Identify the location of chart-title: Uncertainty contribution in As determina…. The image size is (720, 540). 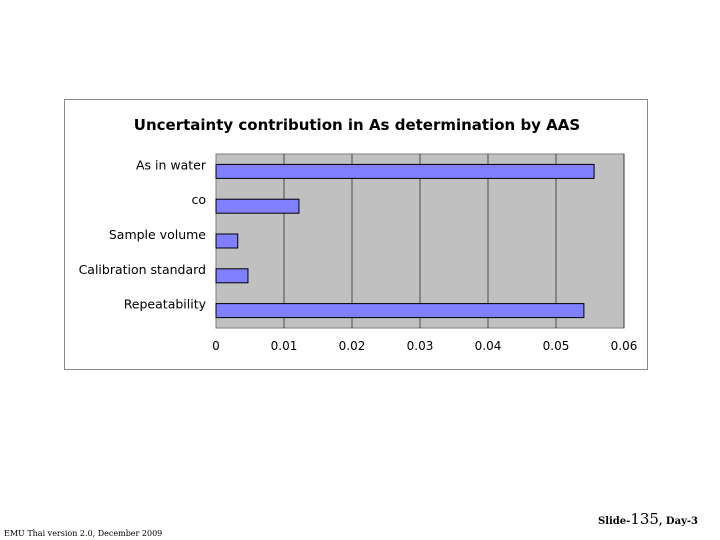
(357, 125).